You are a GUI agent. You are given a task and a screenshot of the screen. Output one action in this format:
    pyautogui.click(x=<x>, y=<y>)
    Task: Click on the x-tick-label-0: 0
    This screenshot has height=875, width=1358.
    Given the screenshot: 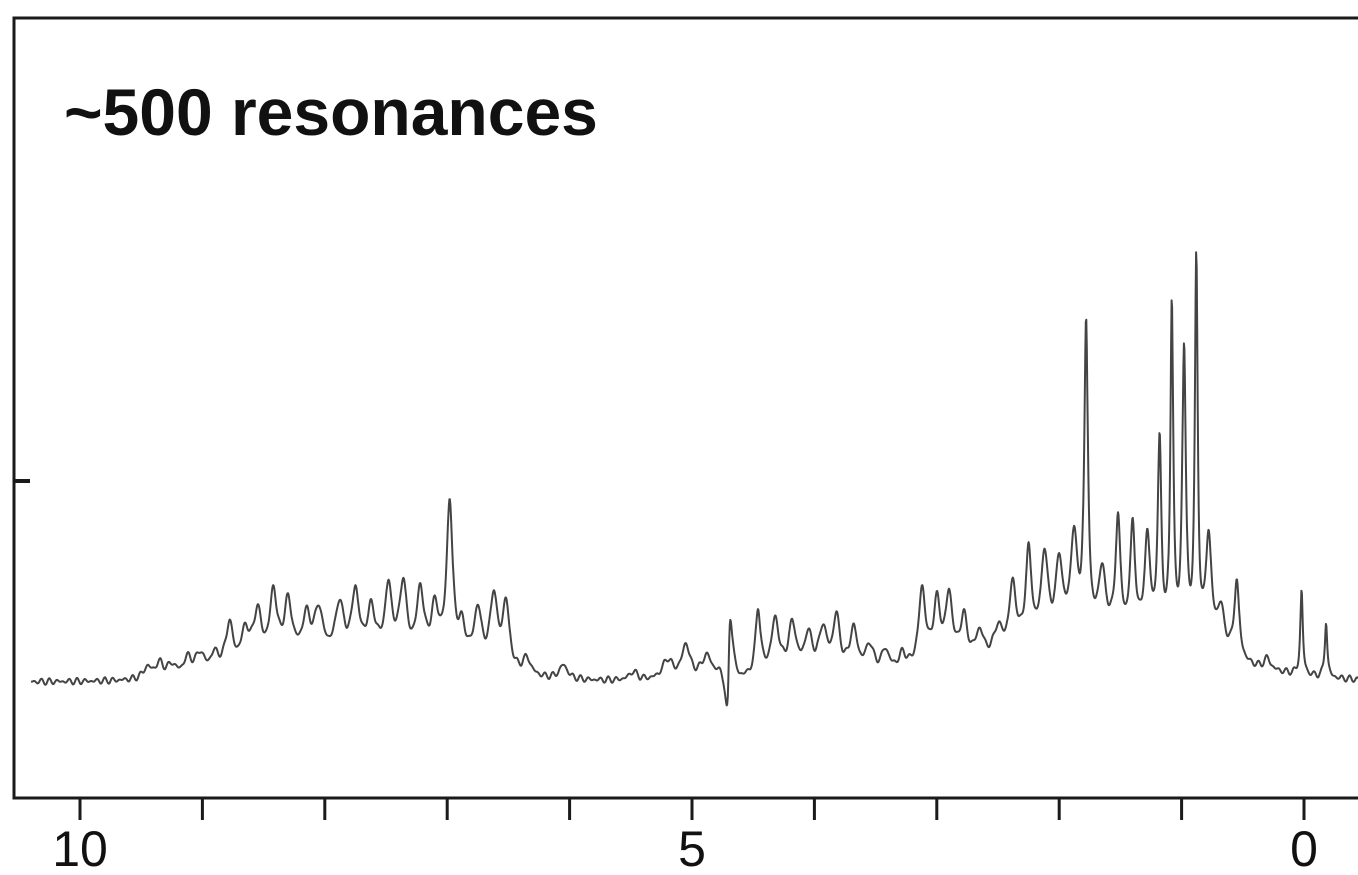 What is the action you would take?
    pyautogui.click(x=1304, y=848)
    